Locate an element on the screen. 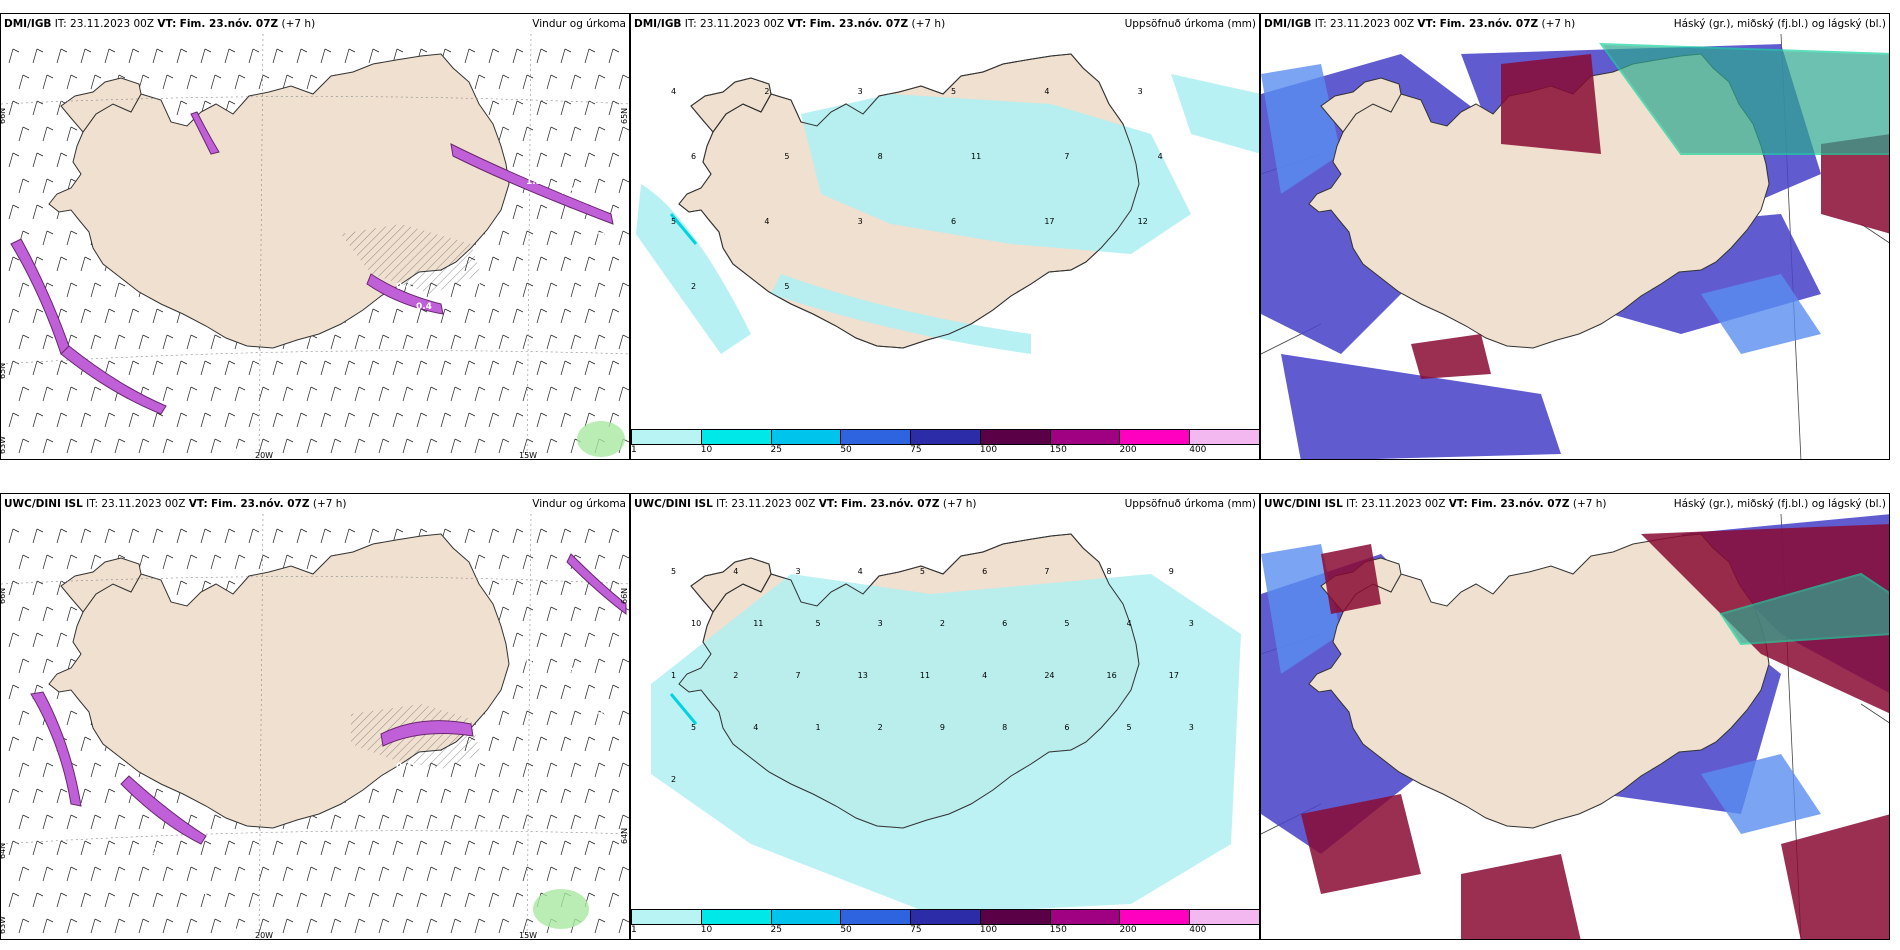 This screenshot has height=950, width=1900. precip-area is located at coordinates (1215, 114).